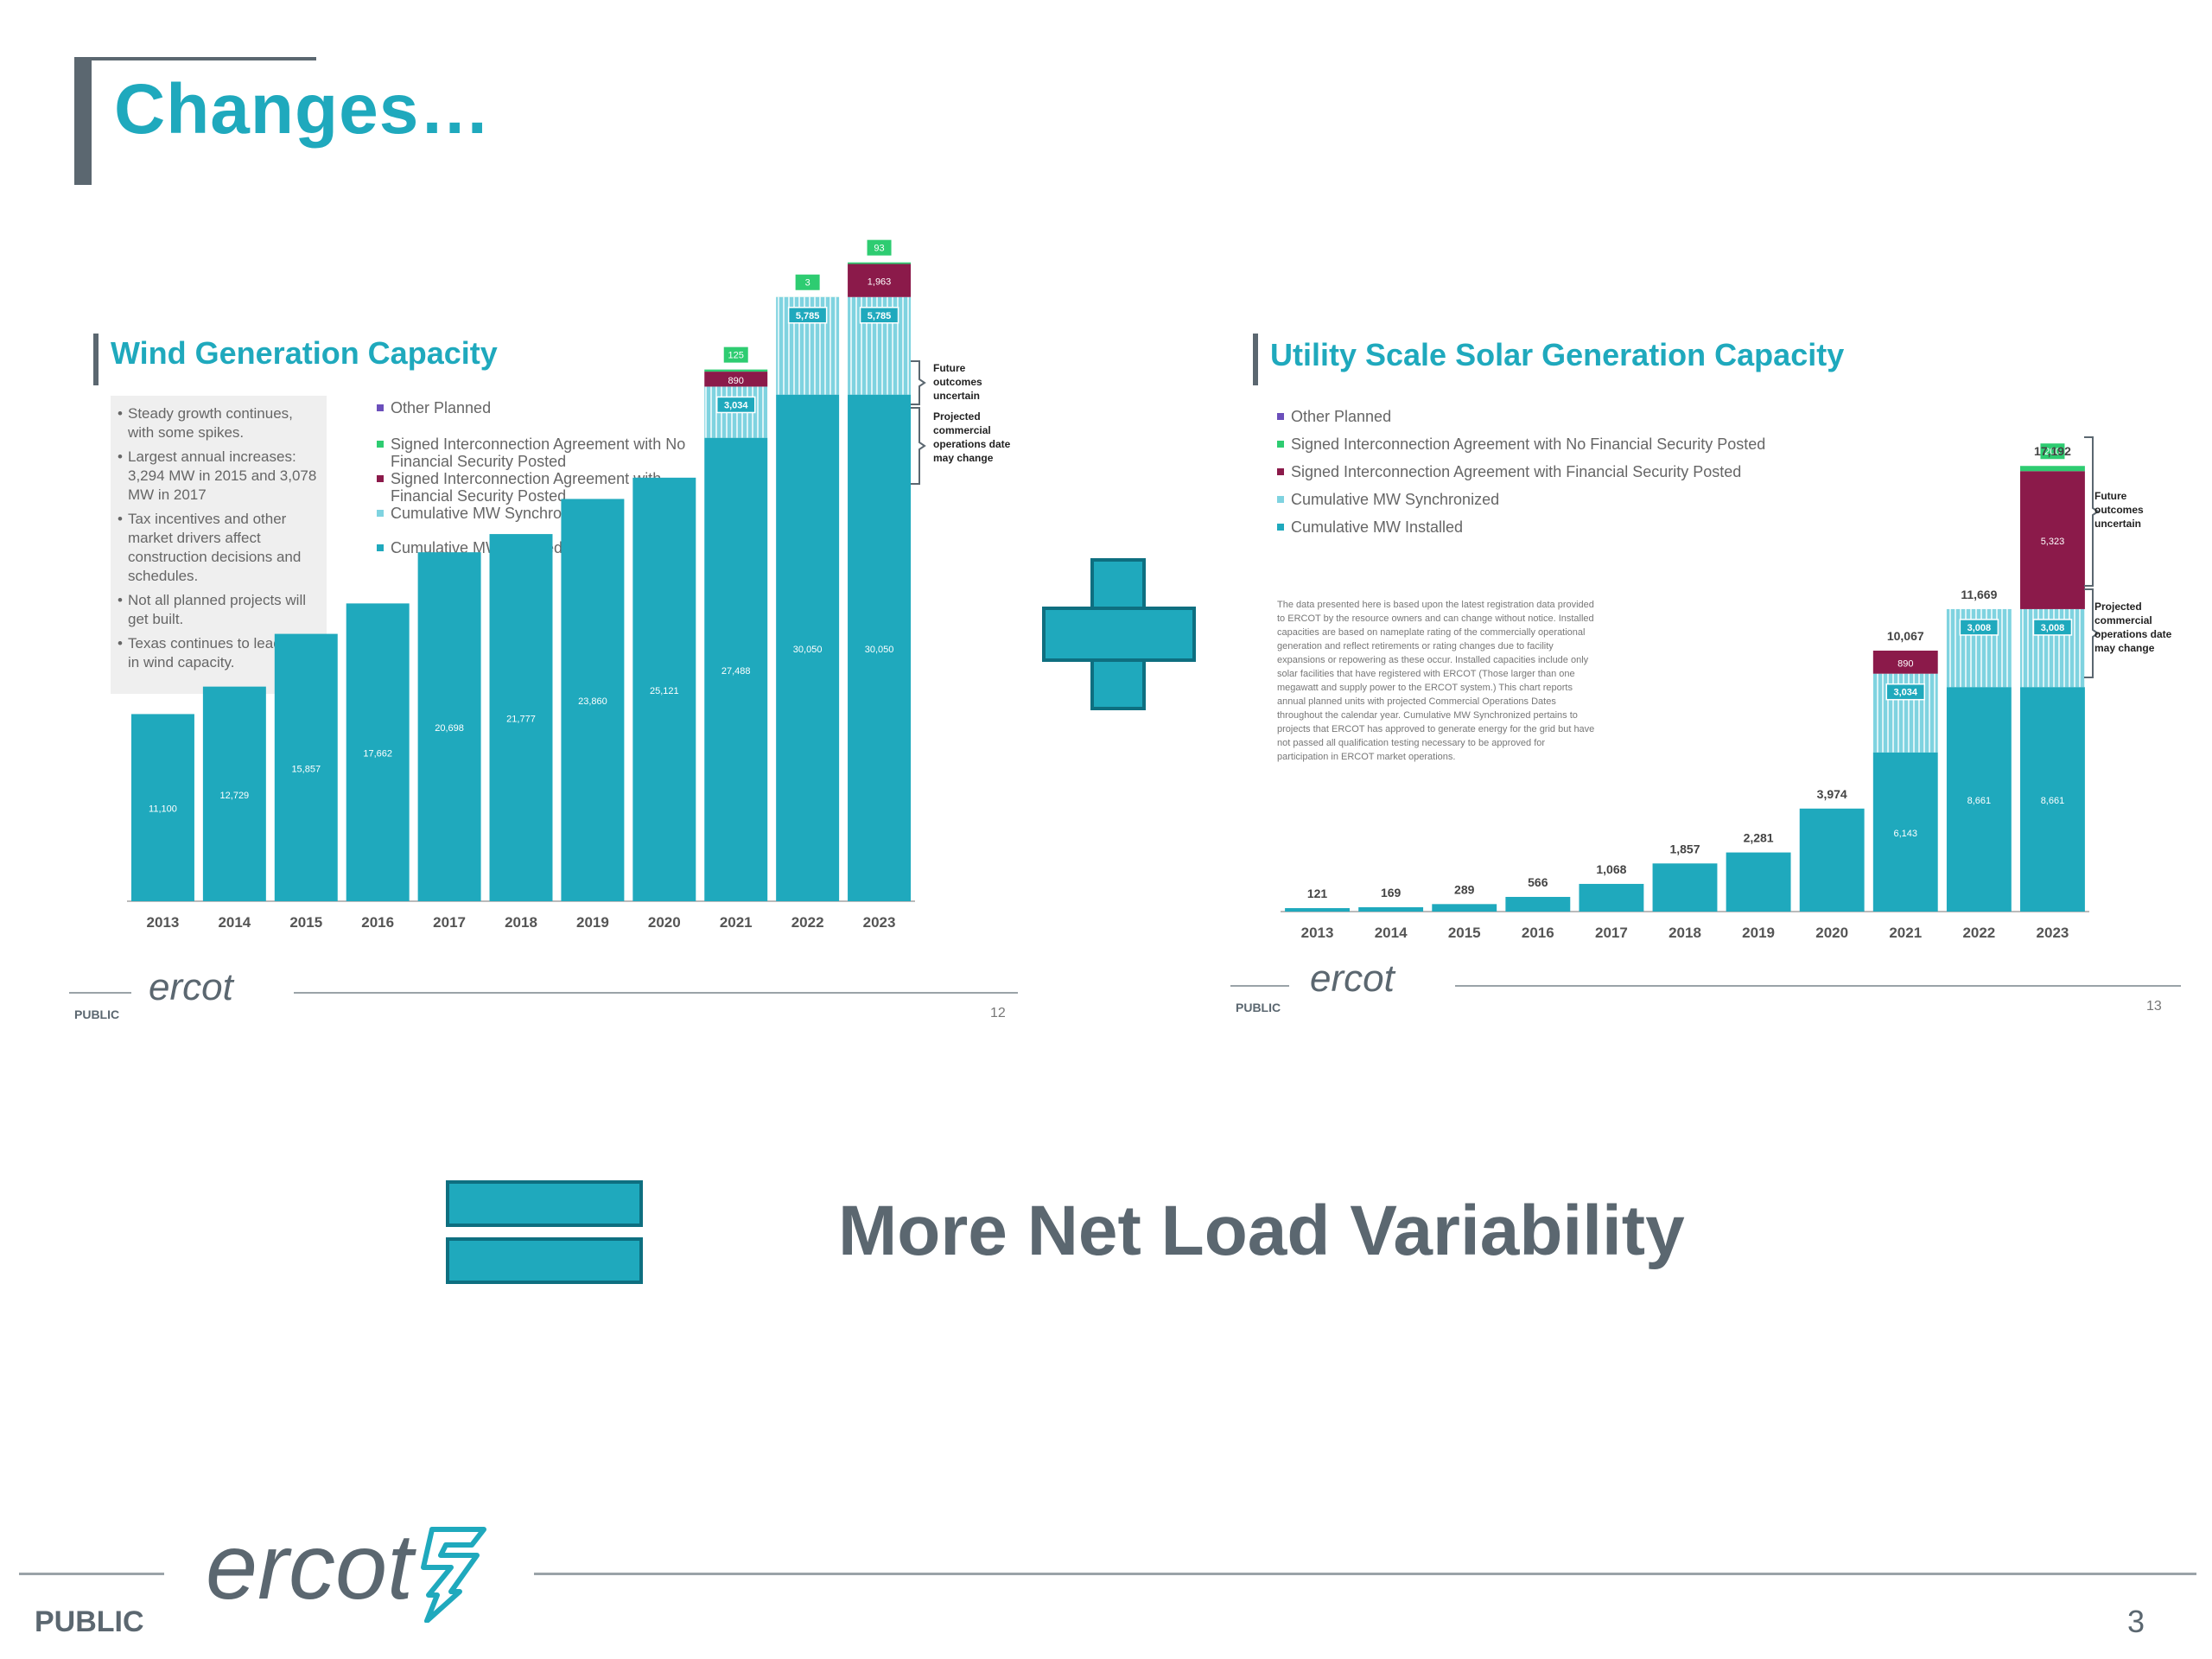 The width and height of the screenshot is (2212, 1659). I want to click on wind-panel-title: Wind Generation Capacity, so click(304, 353).